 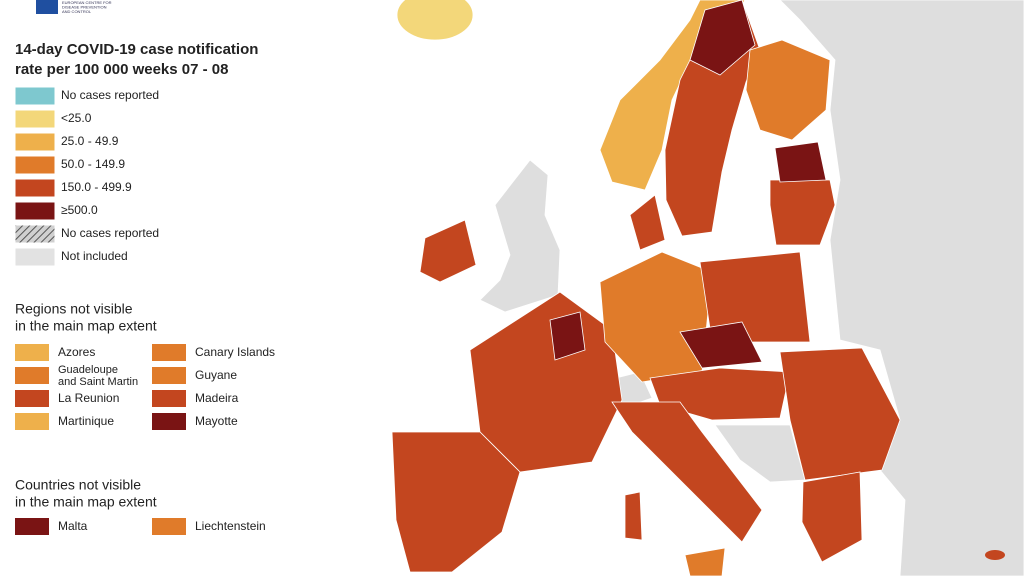 What do you see at coordinates (755, 297) in the screenshot?
I see `poland` at bounding box center [755, 297].